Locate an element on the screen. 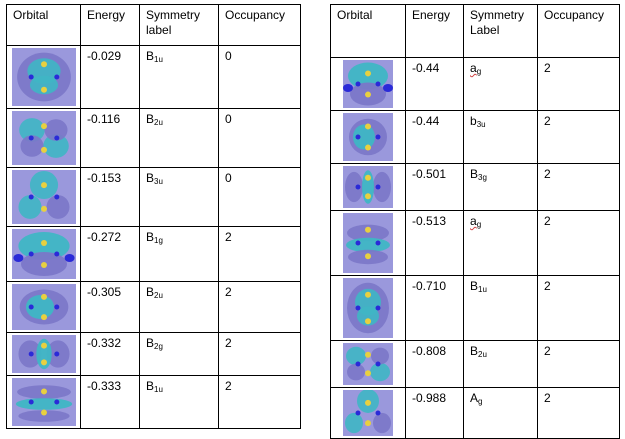 The width and height of the screenshot is (625, 439). symmetry-subscript: 3u is located at coordinates (481, 124).